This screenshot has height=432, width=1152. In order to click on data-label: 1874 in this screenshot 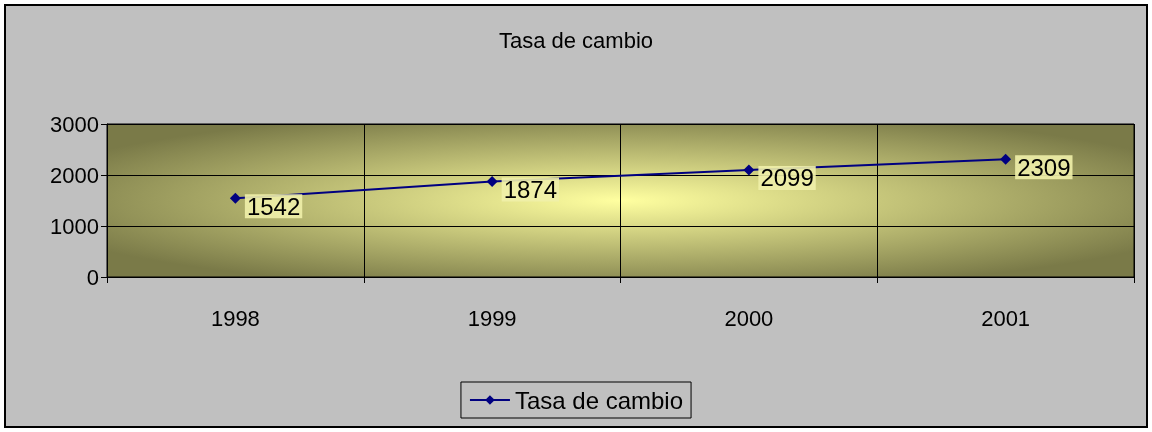, I will do `click(530, 189)`.